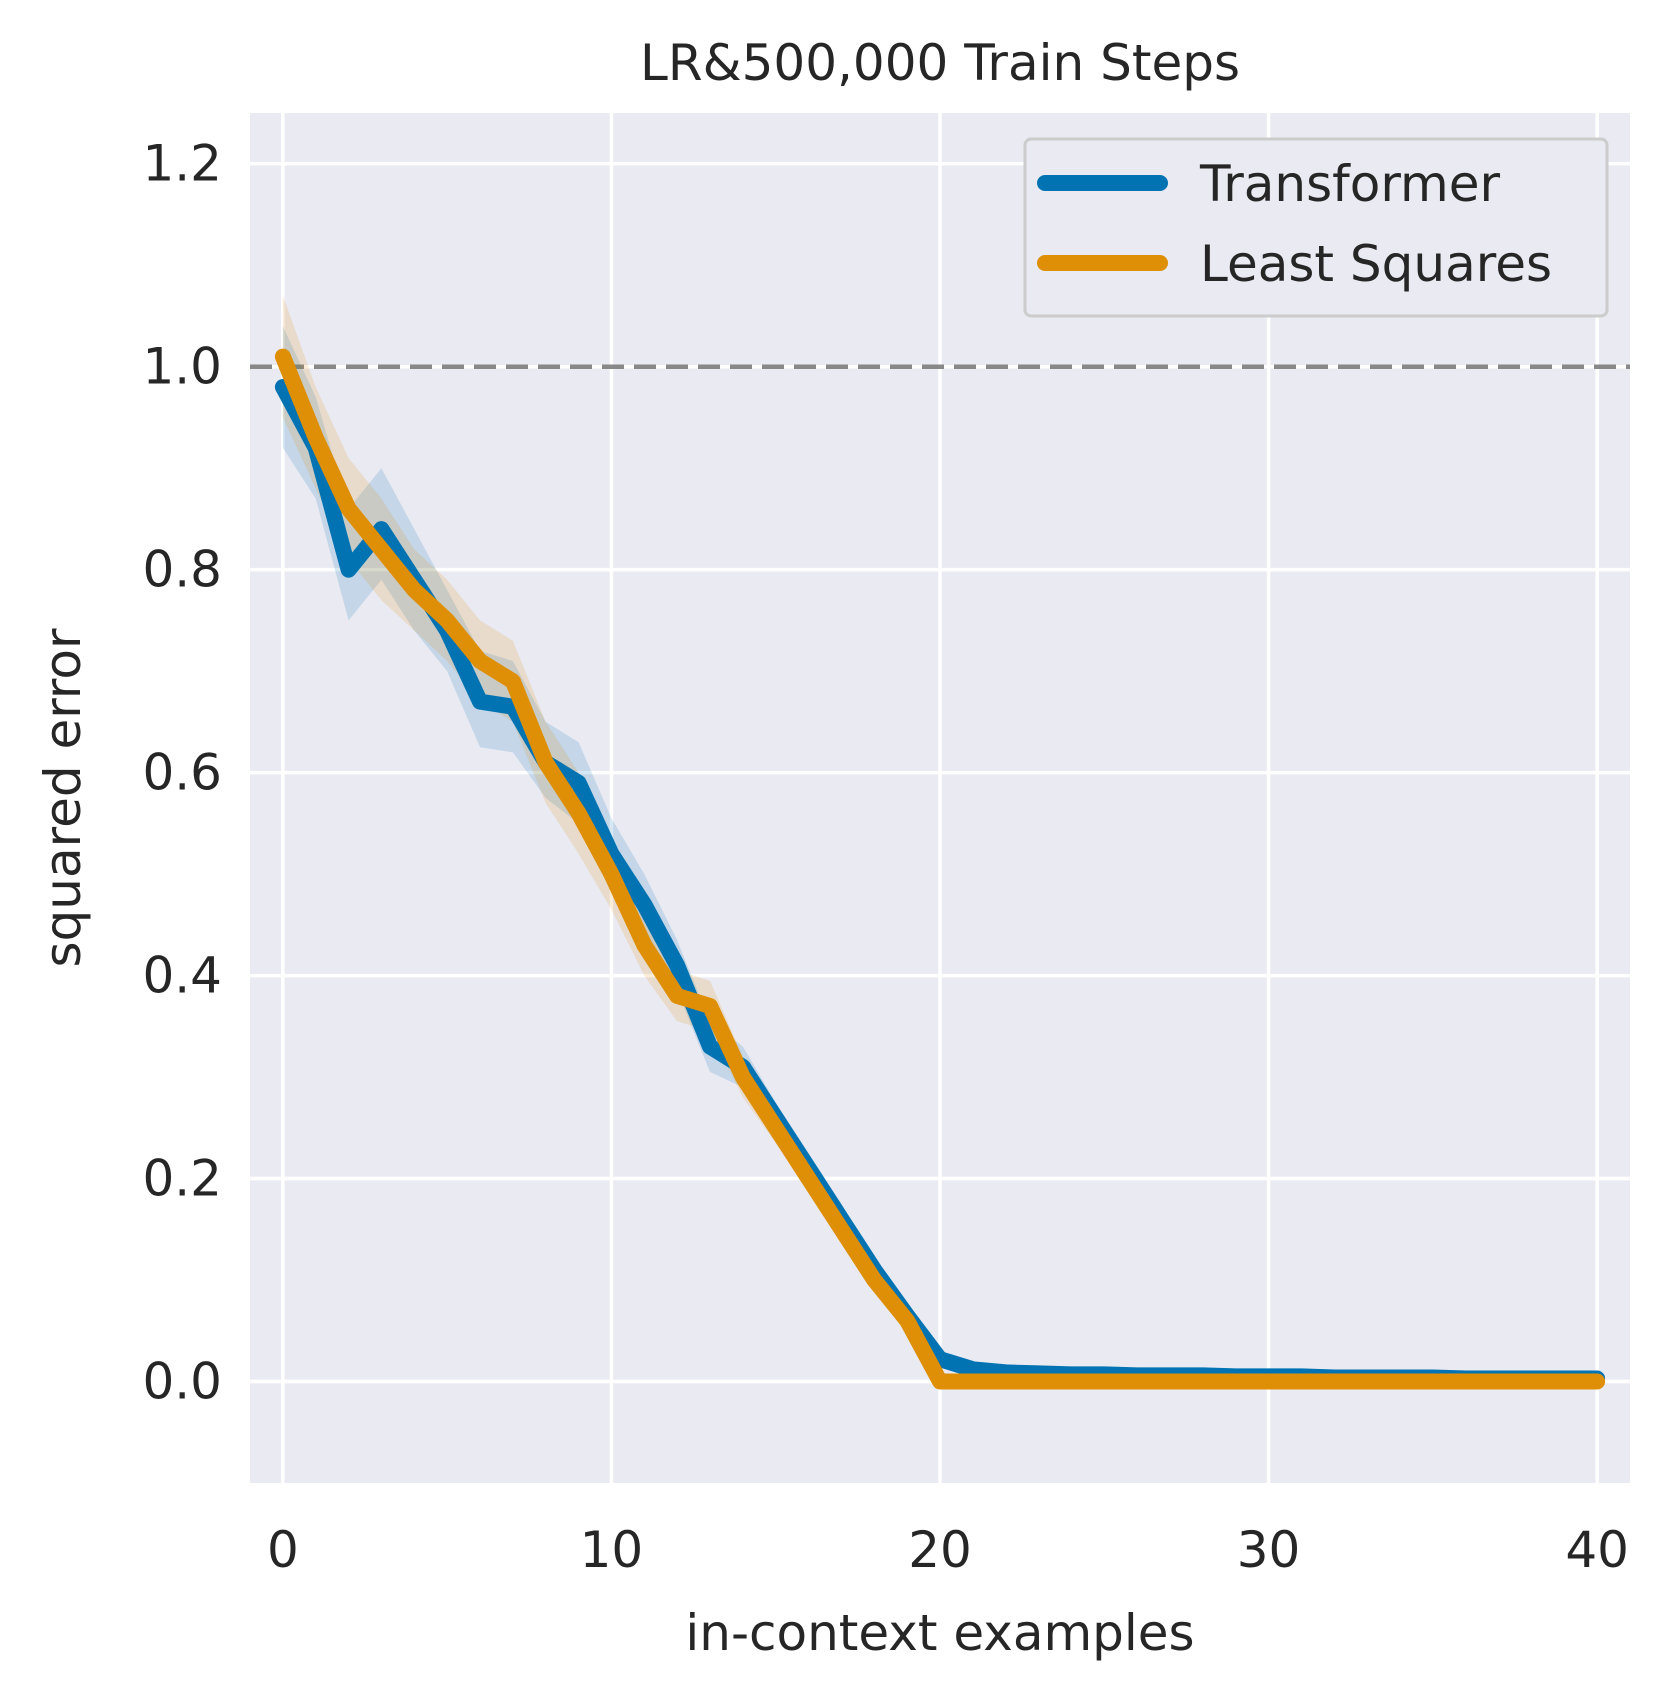 This screenshot has width=1661, height=1693. I want to click on x-tick-labels: 0 10 20 30 40, so click(948, 1550).